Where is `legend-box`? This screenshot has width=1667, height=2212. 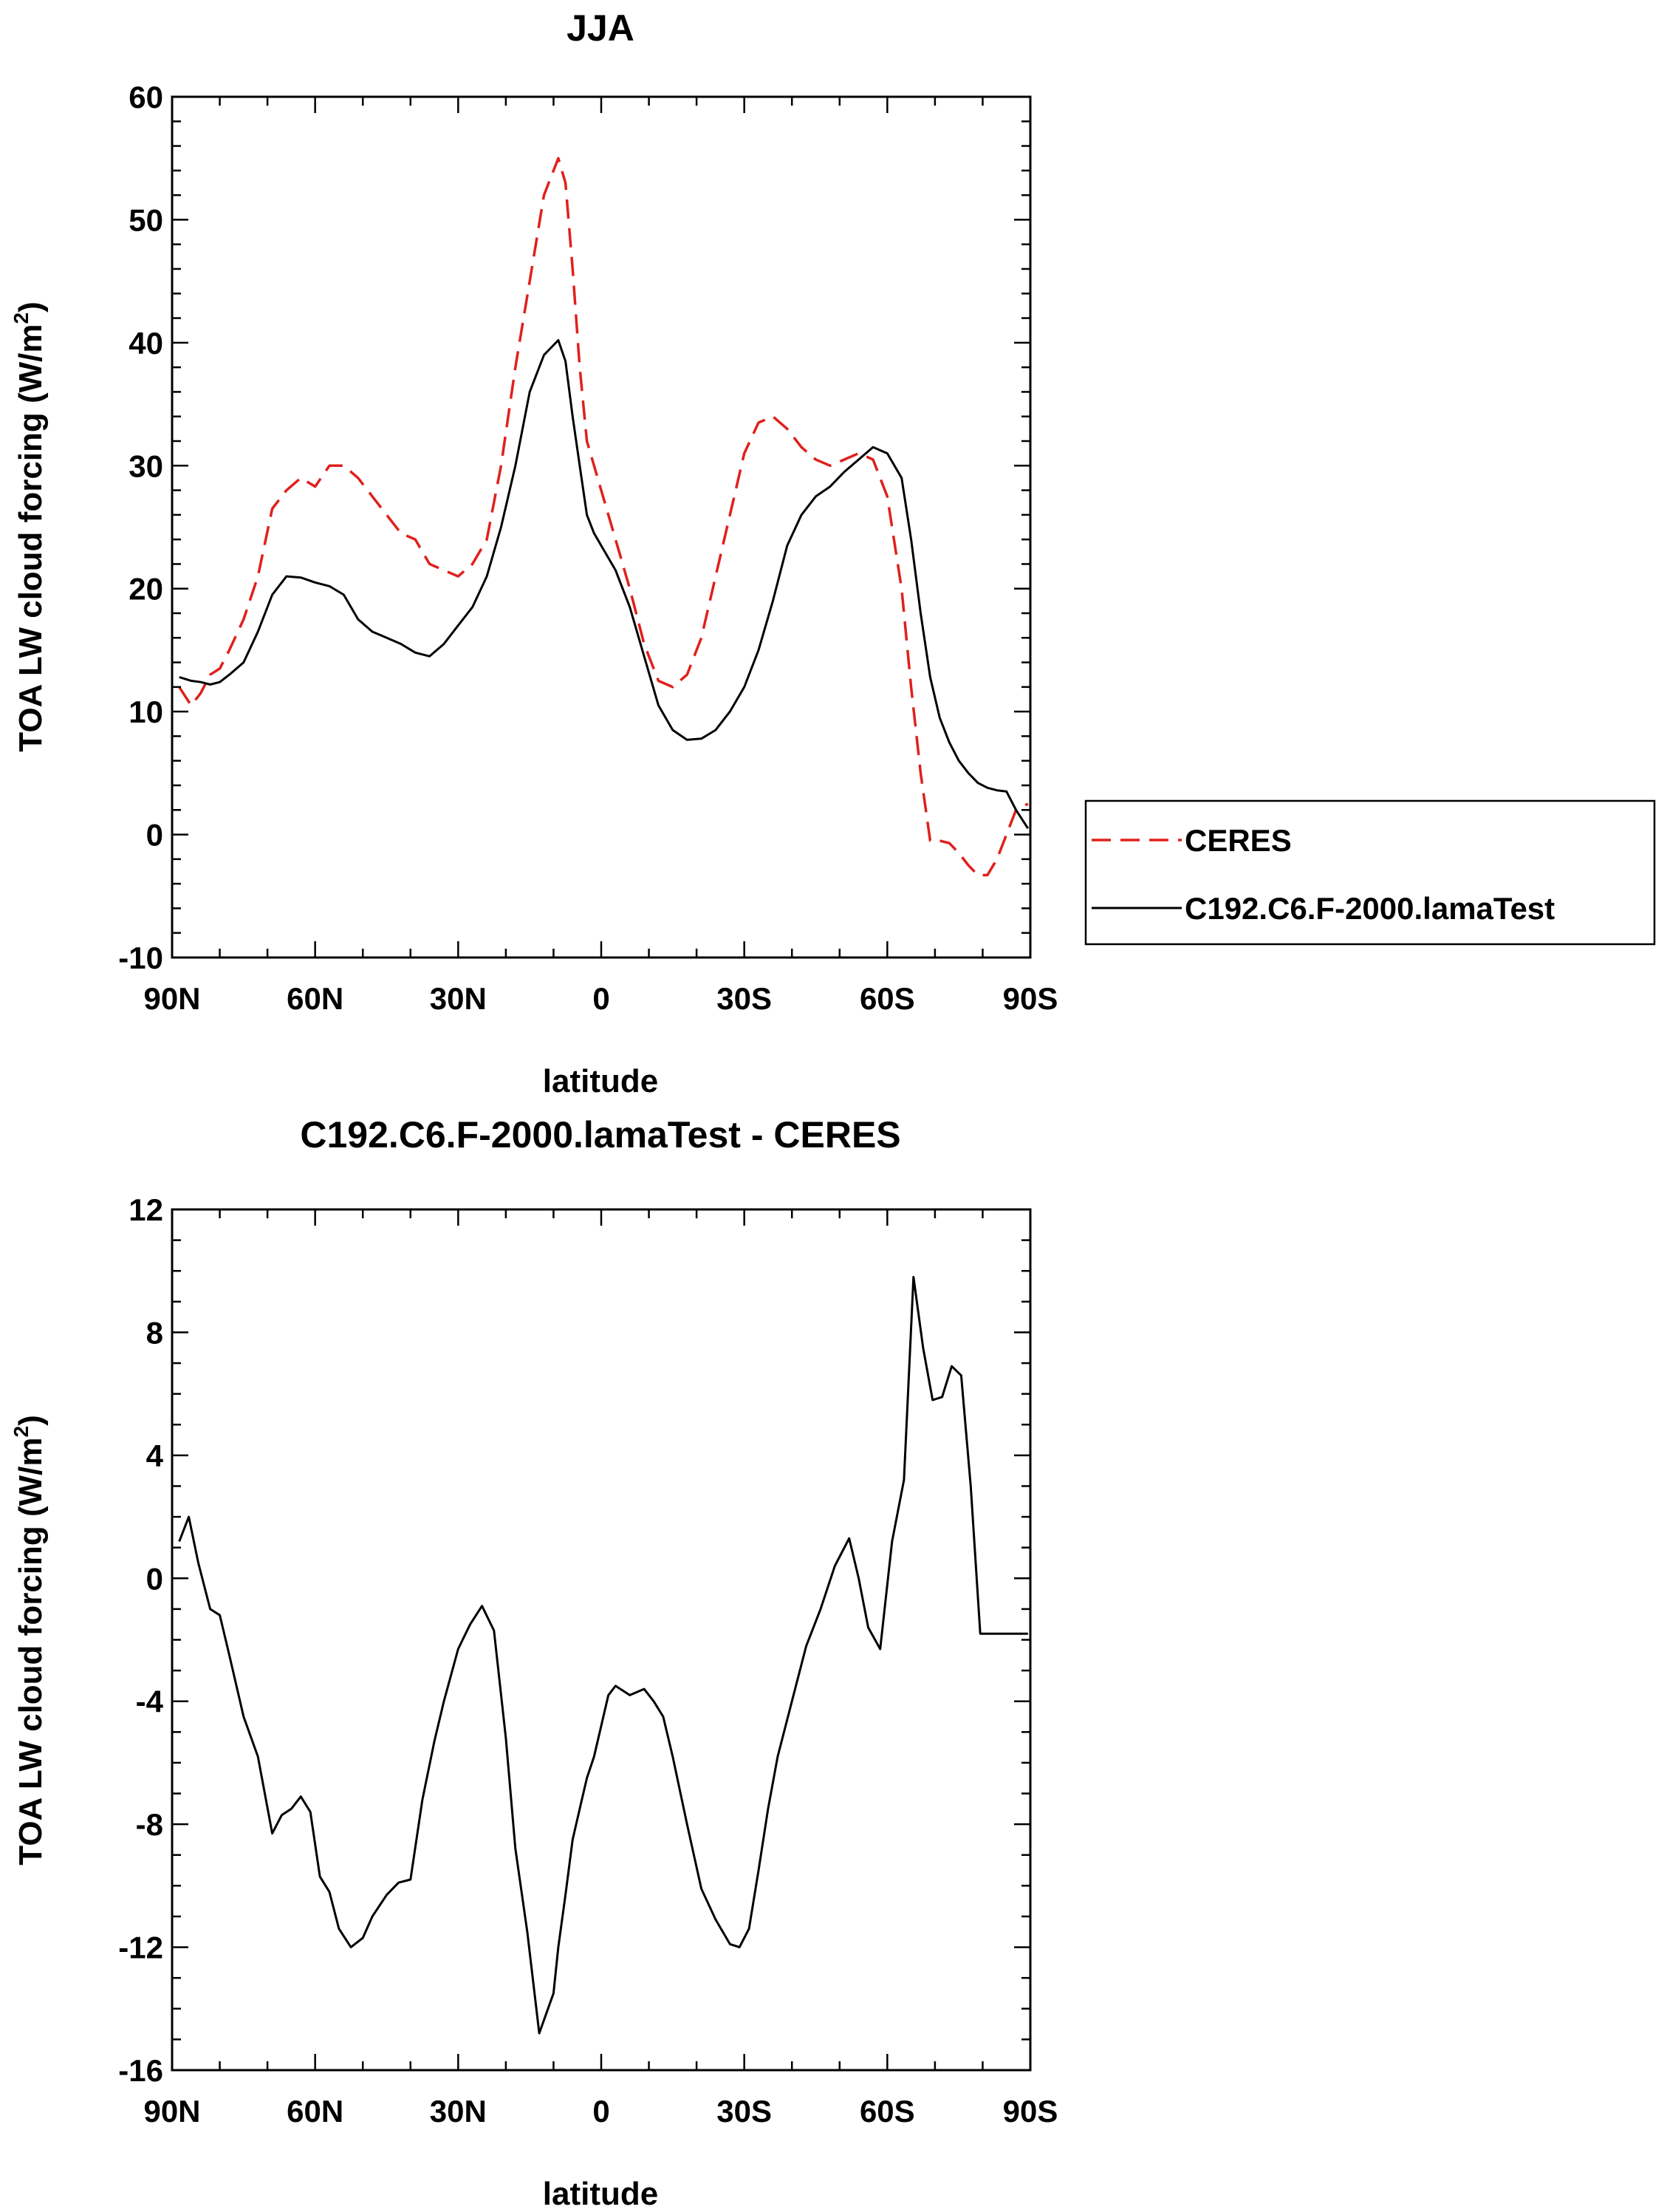 legend-box is located at coordinates (1370, 873).